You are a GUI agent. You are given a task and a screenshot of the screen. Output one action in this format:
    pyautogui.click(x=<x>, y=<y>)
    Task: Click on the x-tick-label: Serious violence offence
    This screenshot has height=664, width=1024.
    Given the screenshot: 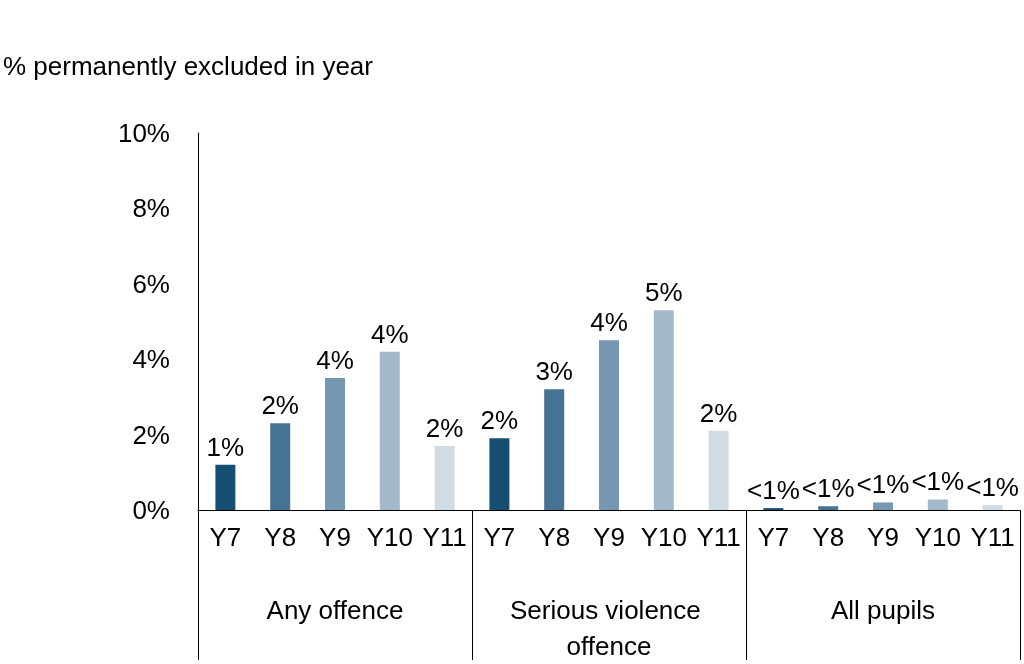 What is the action you would take?
    pyautogui.click(x=608, y=628)
    